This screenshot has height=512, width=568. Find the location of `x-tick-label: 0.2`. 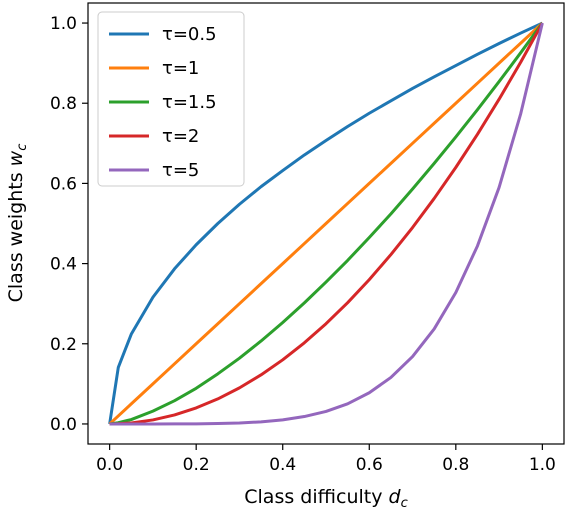

x-tick-label: 0.2 is located at coordinates (196, 465).